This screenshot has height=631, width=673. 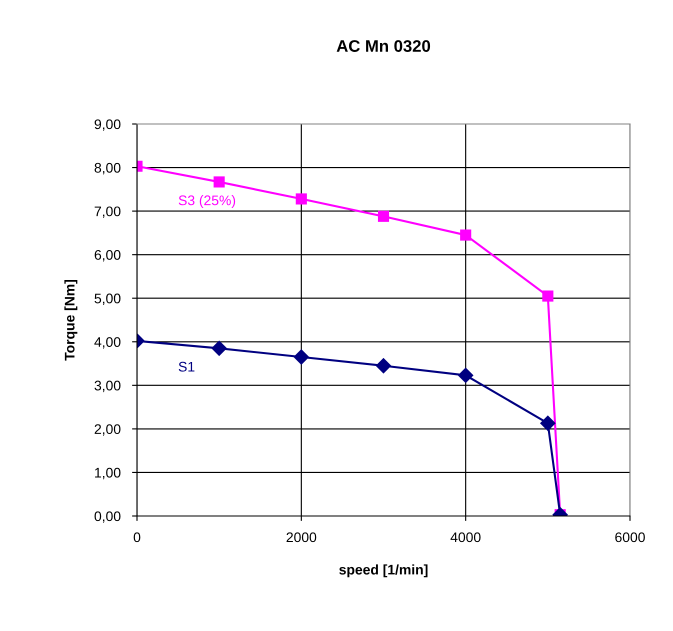 What do you see at coordinates (207, 201) in the screenshot?
I see `series-label: S3 (25%)` at bounding box center [207, 201].